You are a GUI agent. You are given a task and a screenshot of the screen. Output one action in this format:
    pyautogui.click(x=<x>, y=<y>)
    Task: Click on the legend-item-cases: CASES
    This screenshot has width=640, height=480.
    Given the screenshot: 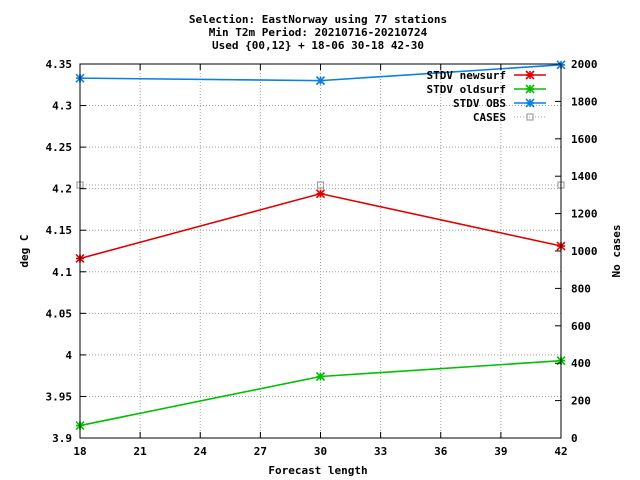 What is the action you would take?
    pyautogui.click(x=509, y=117)
    